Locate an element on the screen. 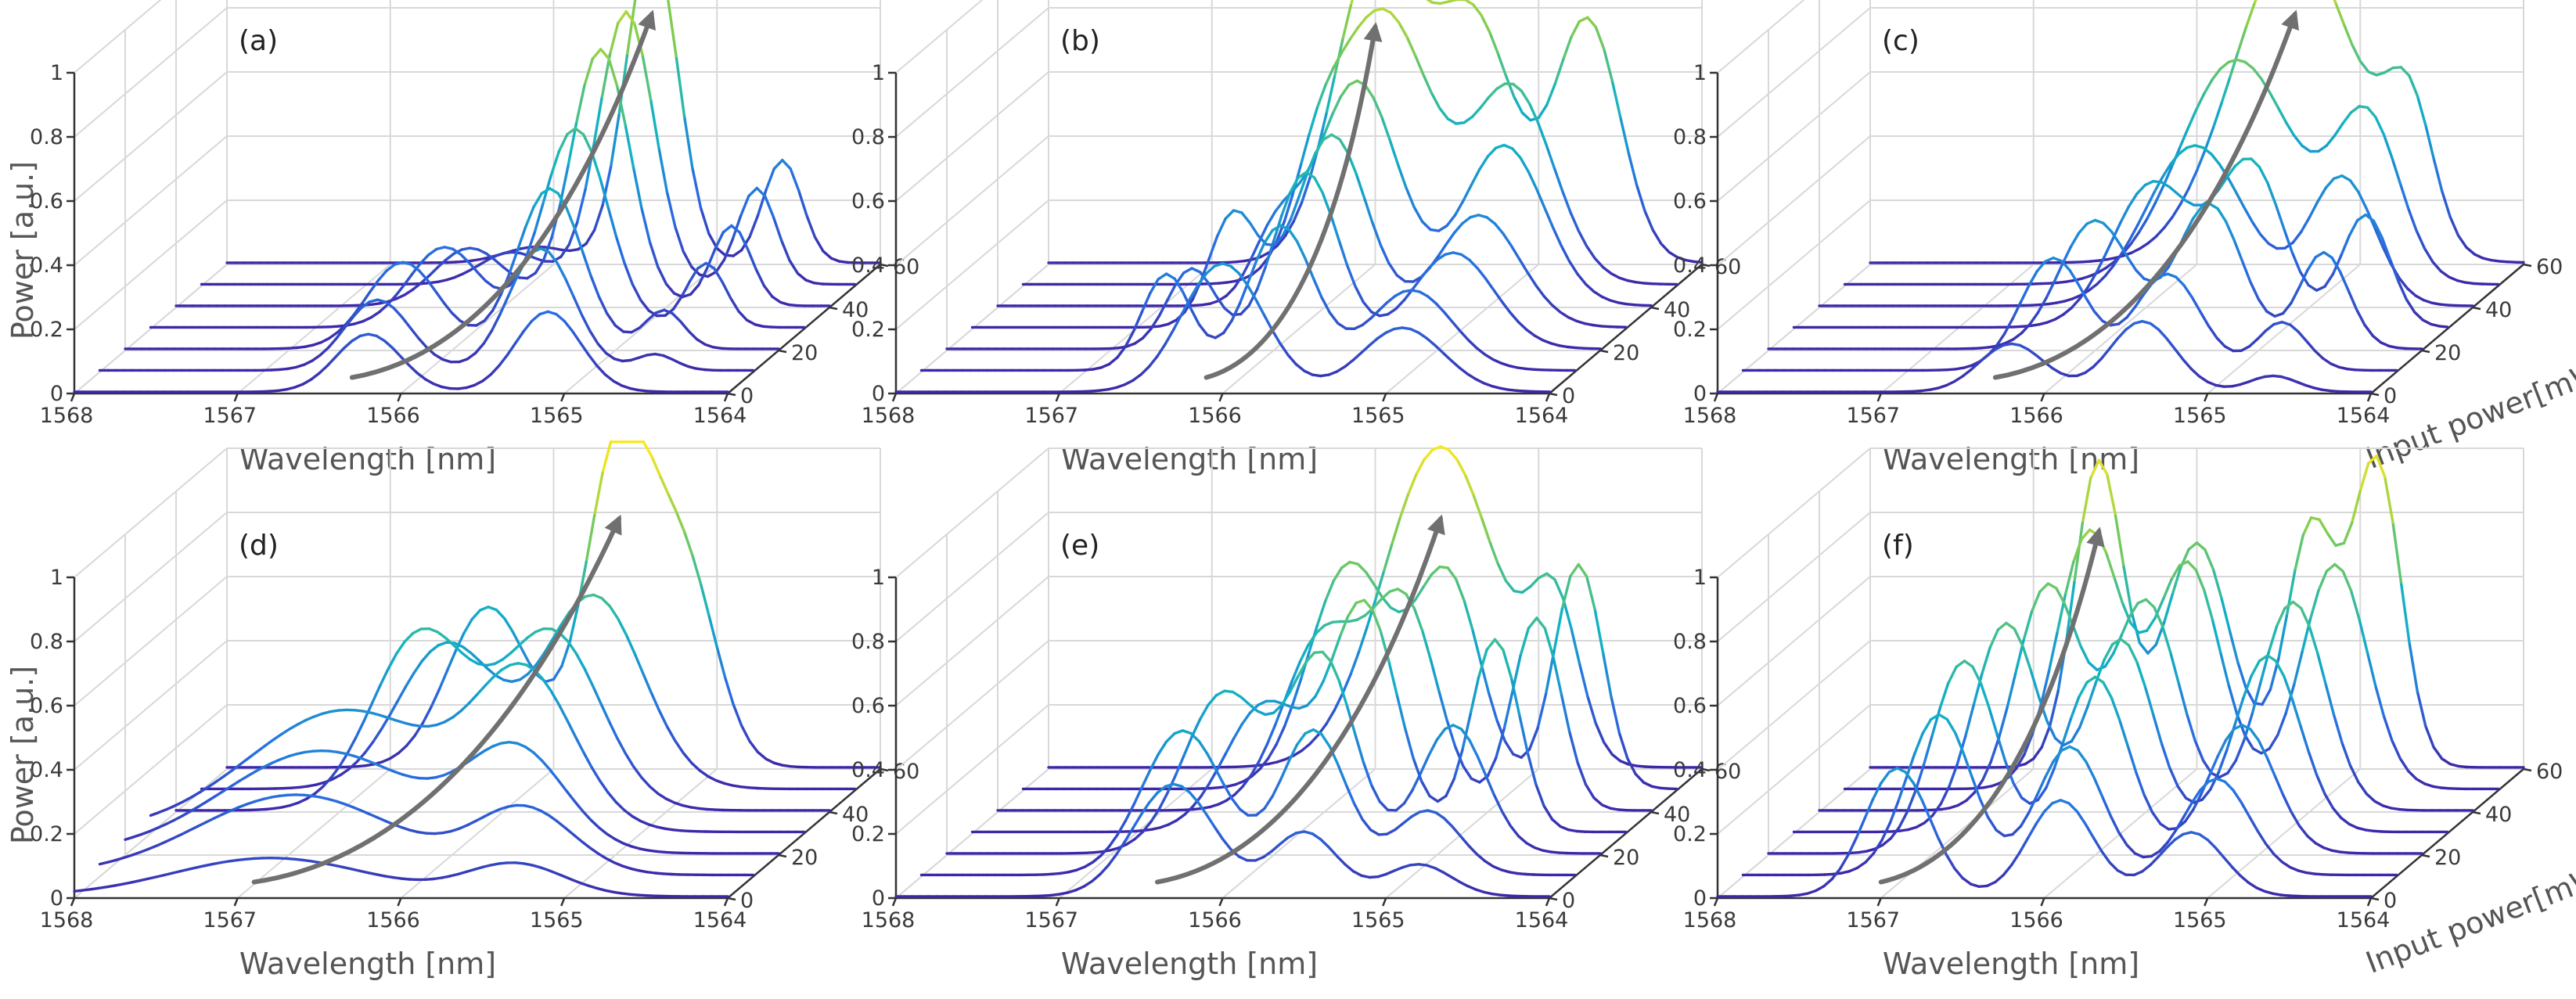 The height and width of the screenshot is (999, 2576). z-tick is located at coordinates (782, 855).